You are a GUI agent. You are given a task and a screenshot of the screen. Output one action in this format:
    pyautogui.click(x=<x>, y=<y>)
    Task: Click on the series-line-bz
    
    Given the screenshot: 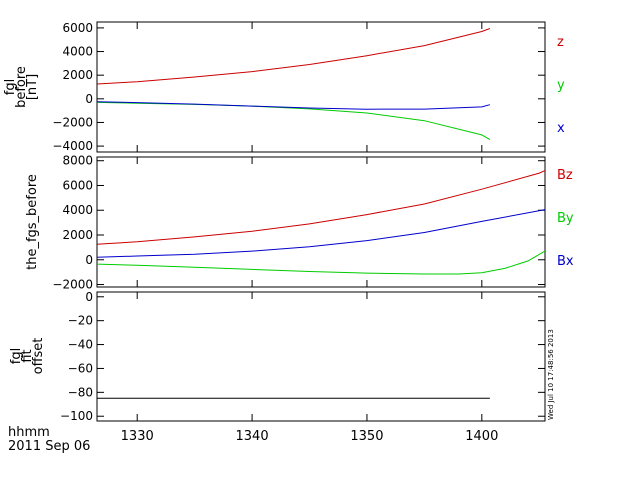 What is the action you would take?
    pyautogui.click(x=321, y=207)
    